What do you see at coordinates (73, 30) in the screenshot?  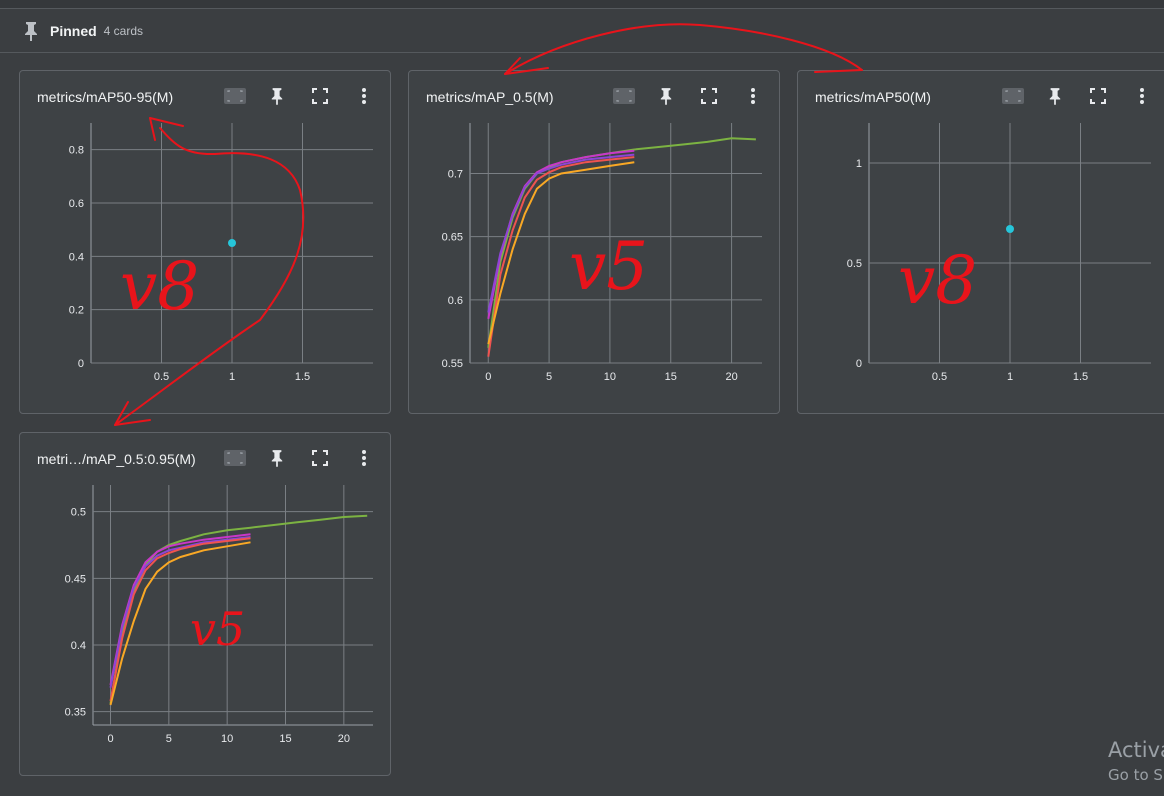 I see `pinned-title: Pinned` at bounding box center [73, 30].